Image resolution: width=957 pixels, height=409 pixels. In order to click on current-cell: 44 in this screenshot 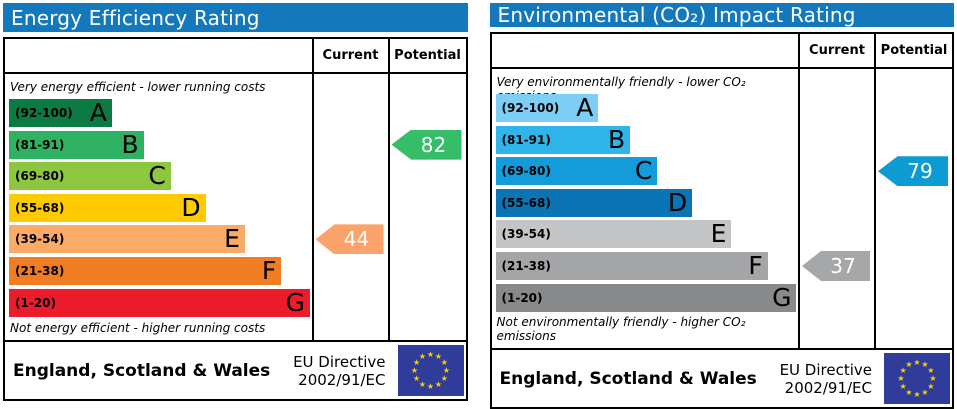, I will do `click(349, 207)`.